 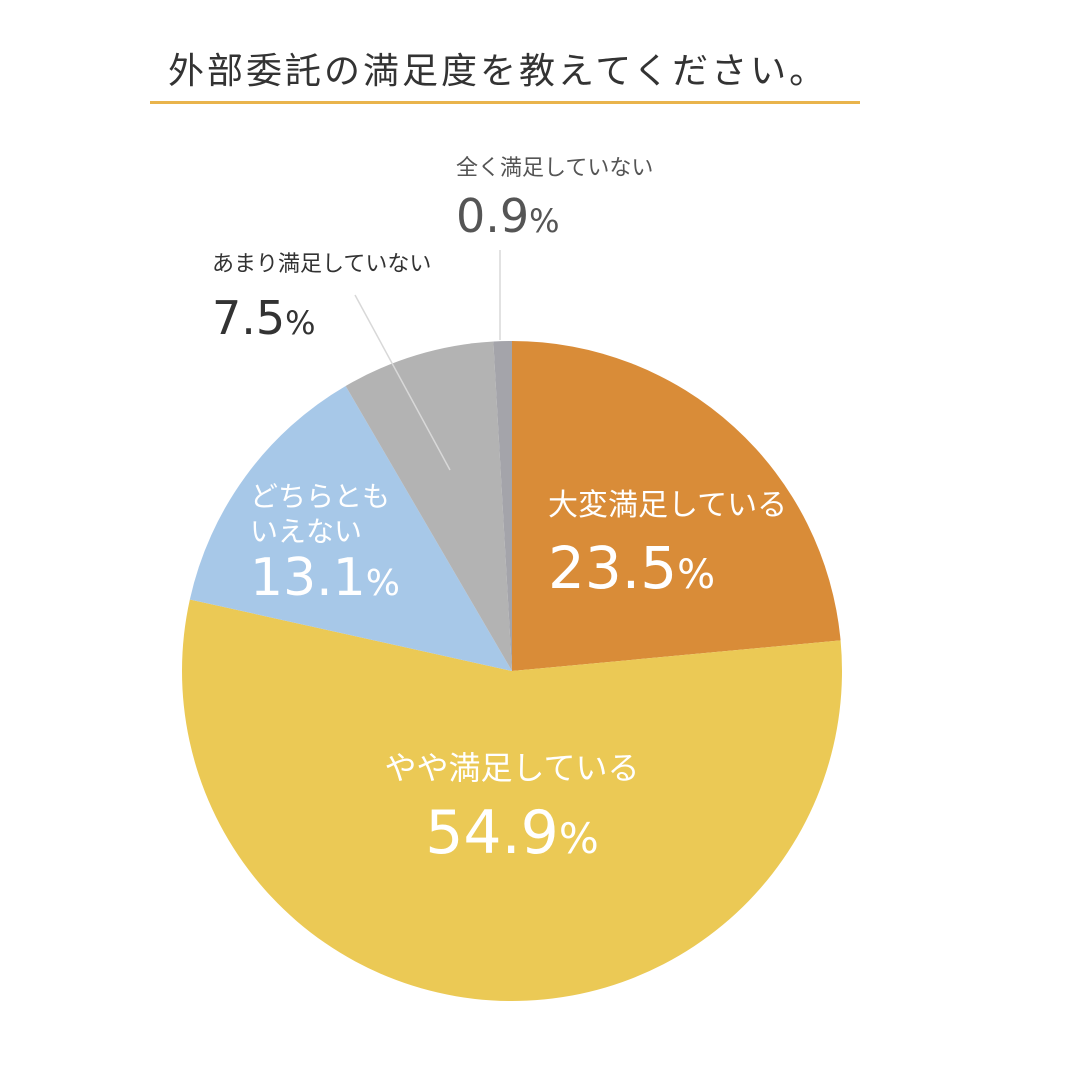 What do you see at coordinates (631, 568) in the screenshot?
I see `slice-value-1: 23.5%` at bounding box center [631, 568].